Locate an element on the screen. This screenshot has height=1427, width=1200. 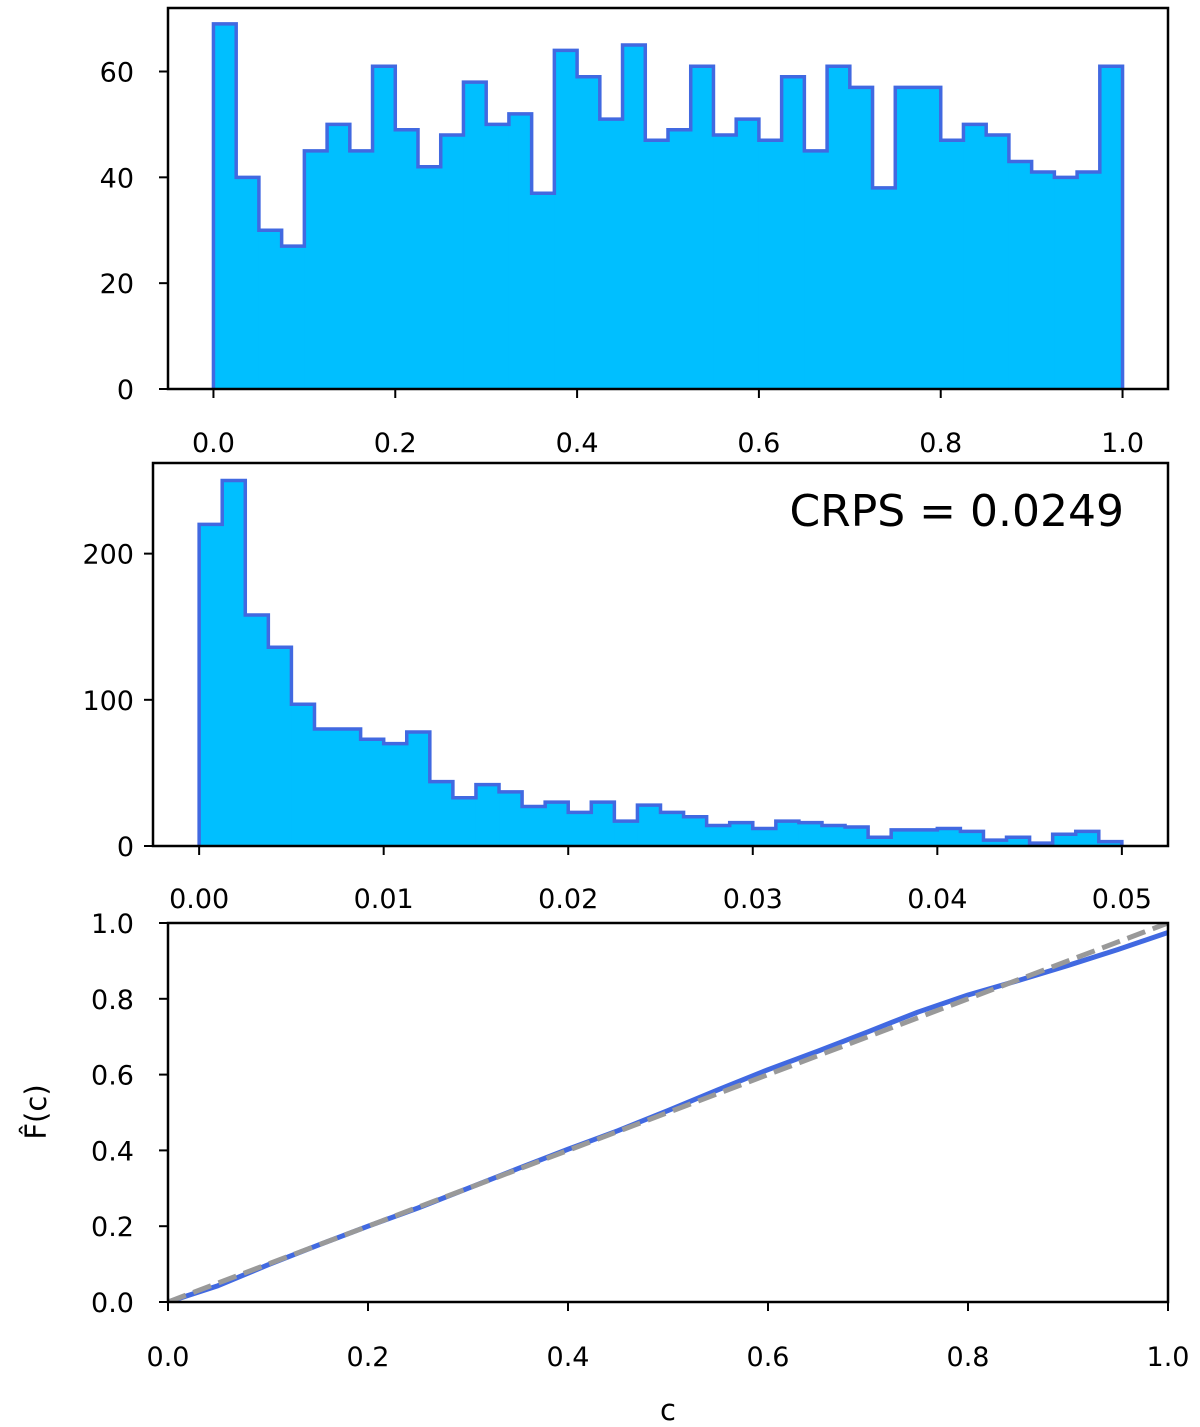
calibration-ytick-label: 1.0 is located at coordinates (112, 924).